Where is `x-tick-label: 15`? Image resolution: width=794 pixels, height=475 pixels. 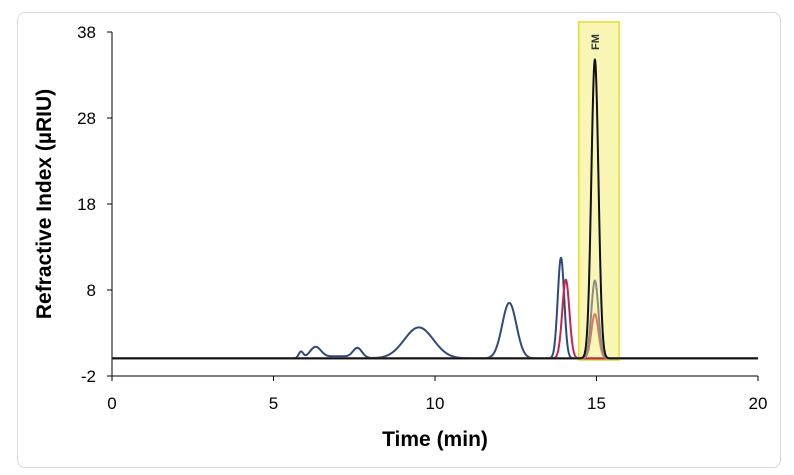 x-tick-label: 15 is located at coordinates (596, 403).